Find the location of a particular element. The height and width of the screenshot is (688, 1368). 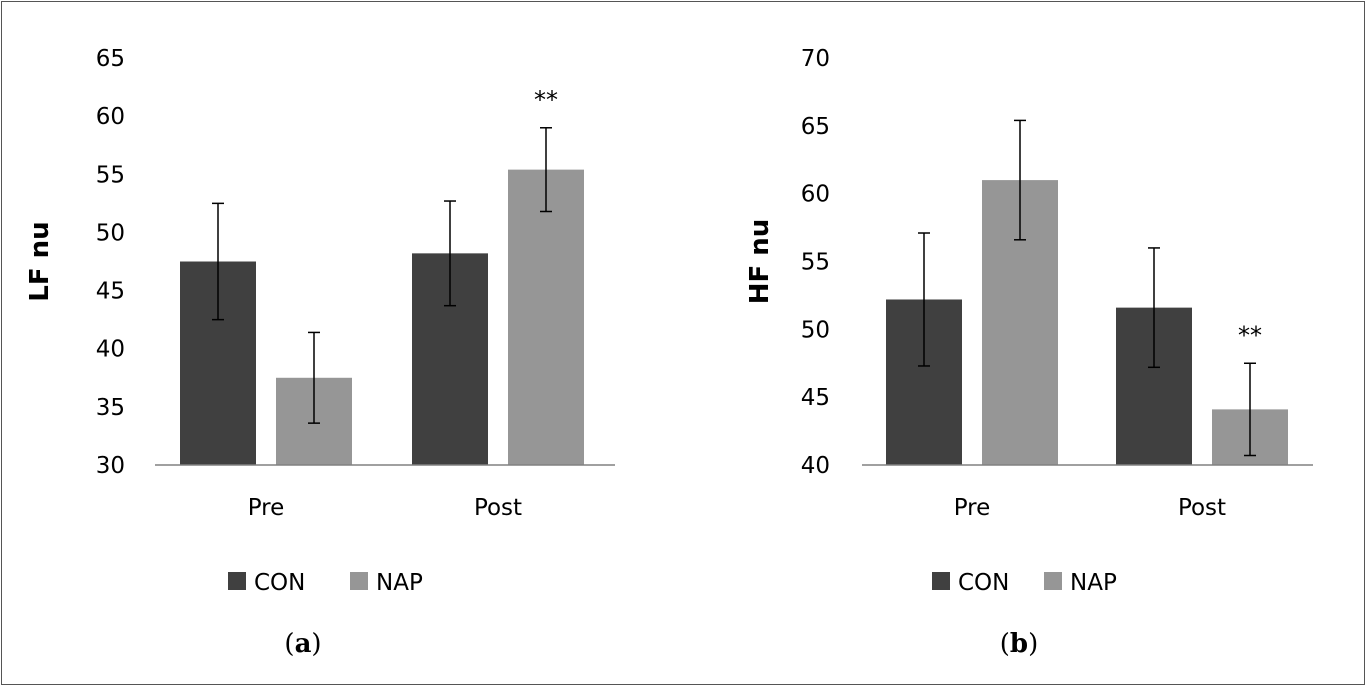

panel-label-letter: b is located at coordinates (1019, 644).